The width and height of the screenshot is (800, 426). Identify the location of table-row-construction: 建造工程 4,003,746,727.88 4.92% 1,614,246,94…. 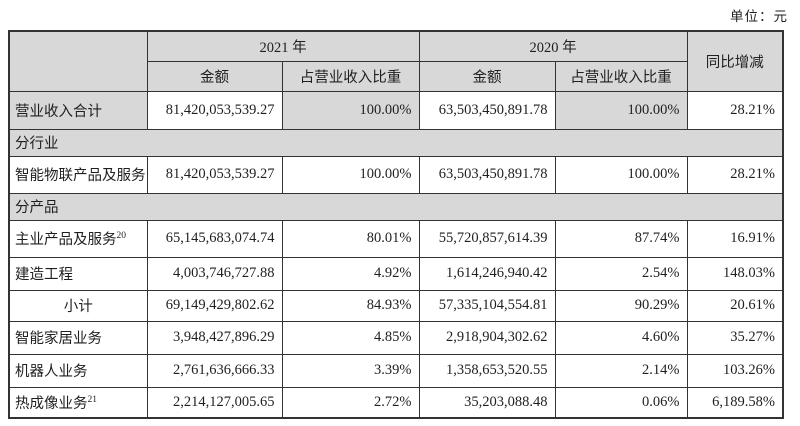
(396, 273).